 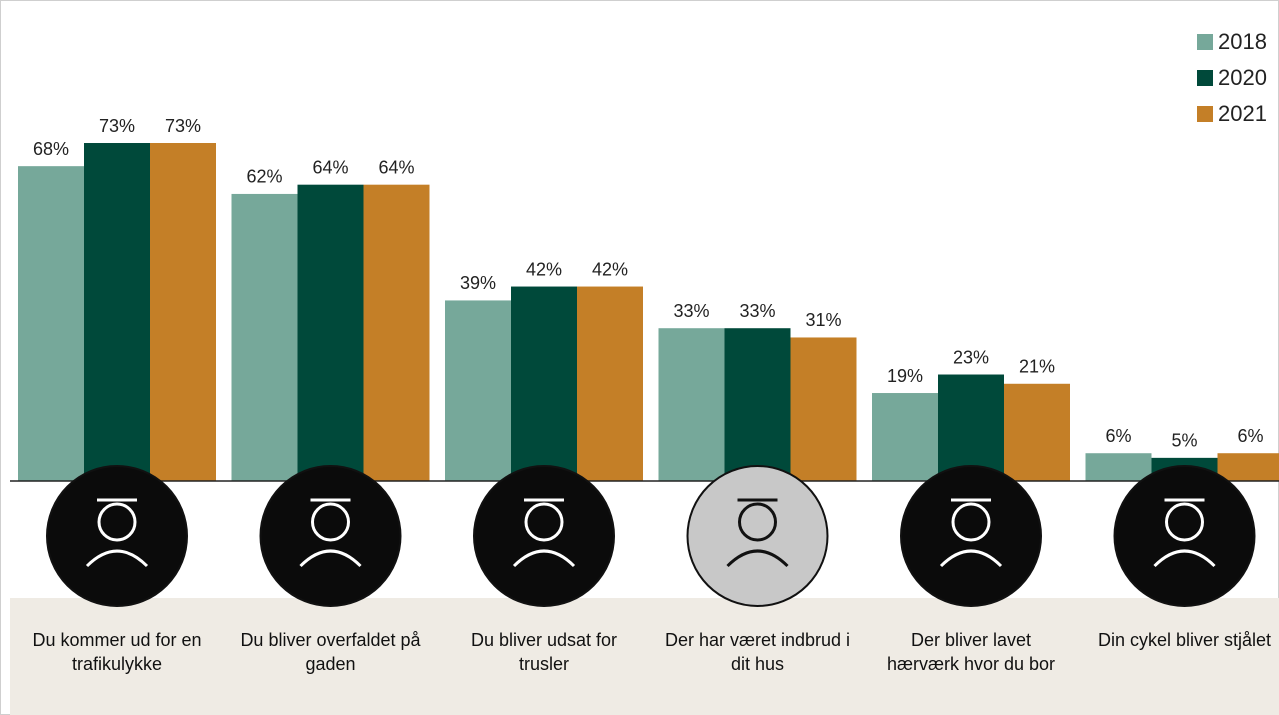 I want to click on data-label: 39%, so click(x=478, y=283).